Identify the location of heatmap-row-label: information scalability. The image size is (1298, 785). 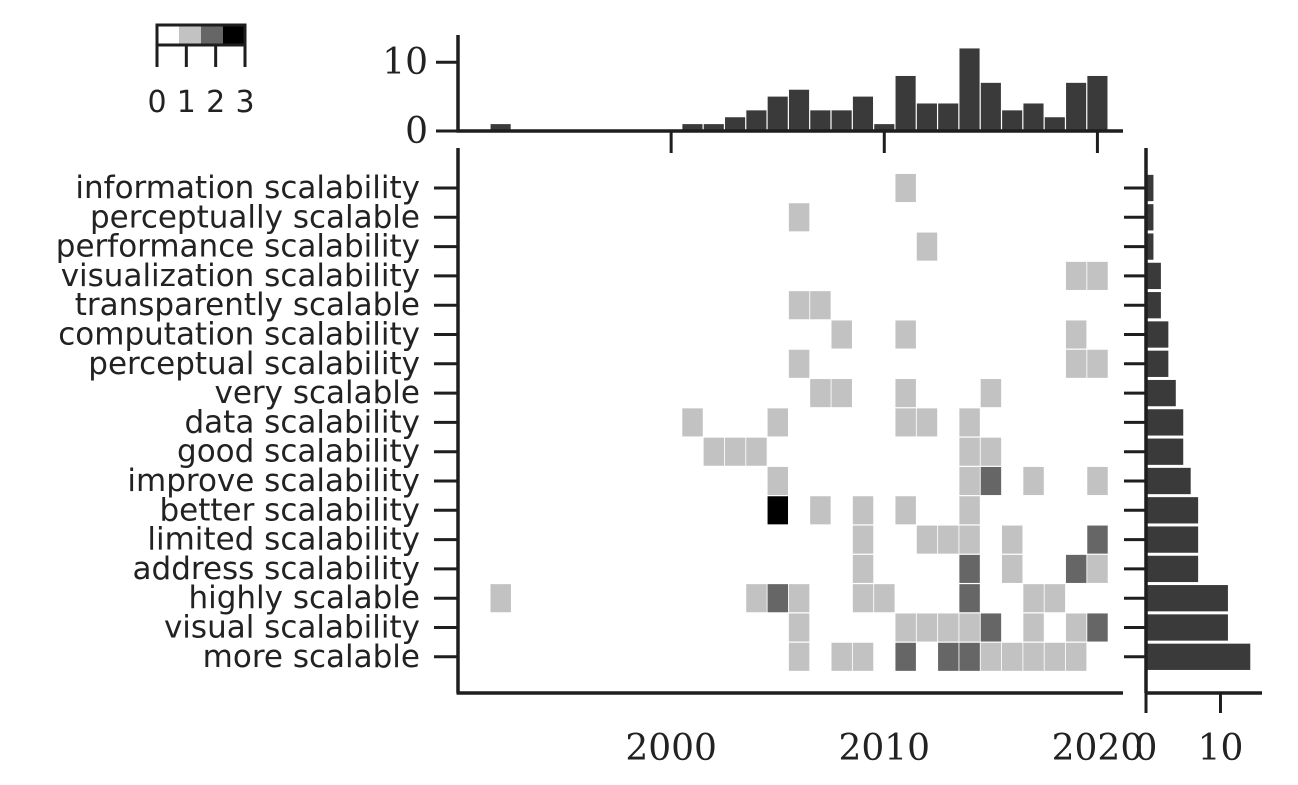
(247, 188).